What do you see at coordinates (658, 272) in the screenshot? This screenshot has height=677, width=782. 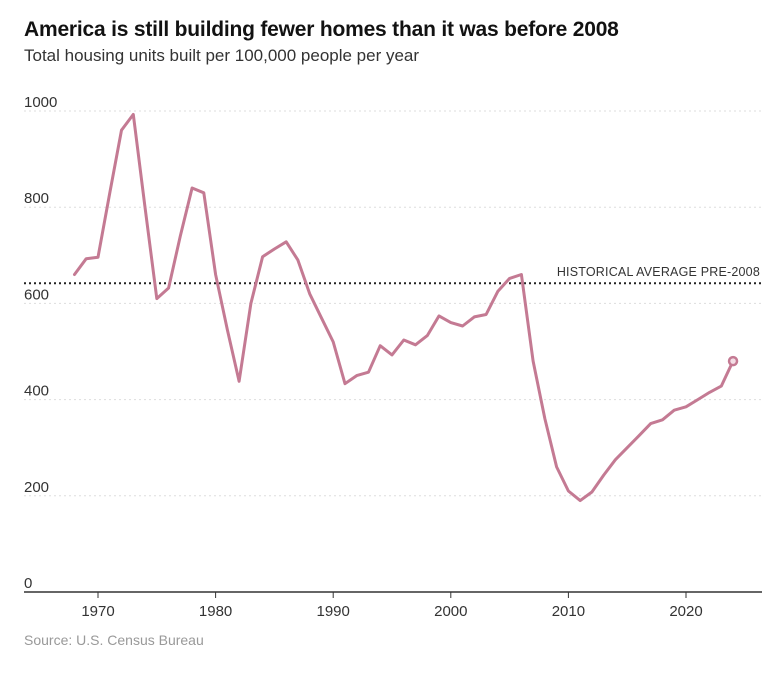 I see `reference-label: HISTORICAL AVERAGE PRE-2008` at bounding box center [658, 272].